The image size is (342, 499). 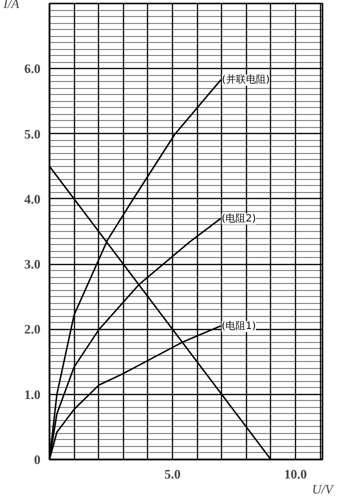 I want to click on x-axis-title: U/V, so click(x=324, y=489).